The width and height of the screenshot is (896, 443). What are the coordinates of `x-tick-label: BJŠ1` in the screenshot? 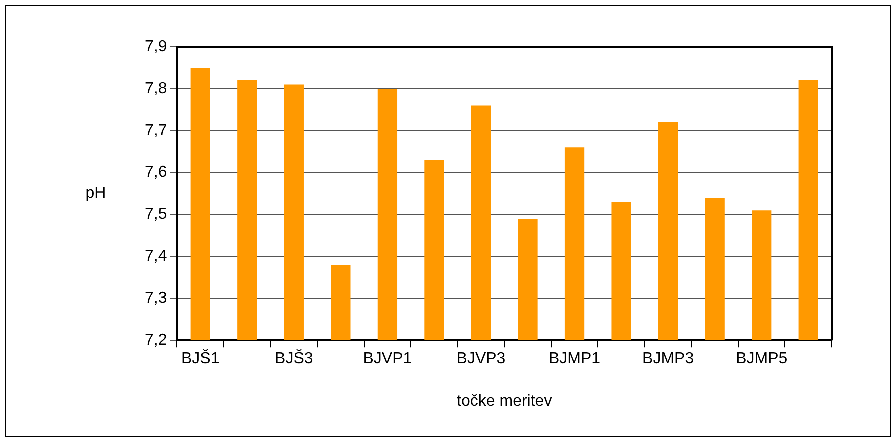 It's located at (201, 359).